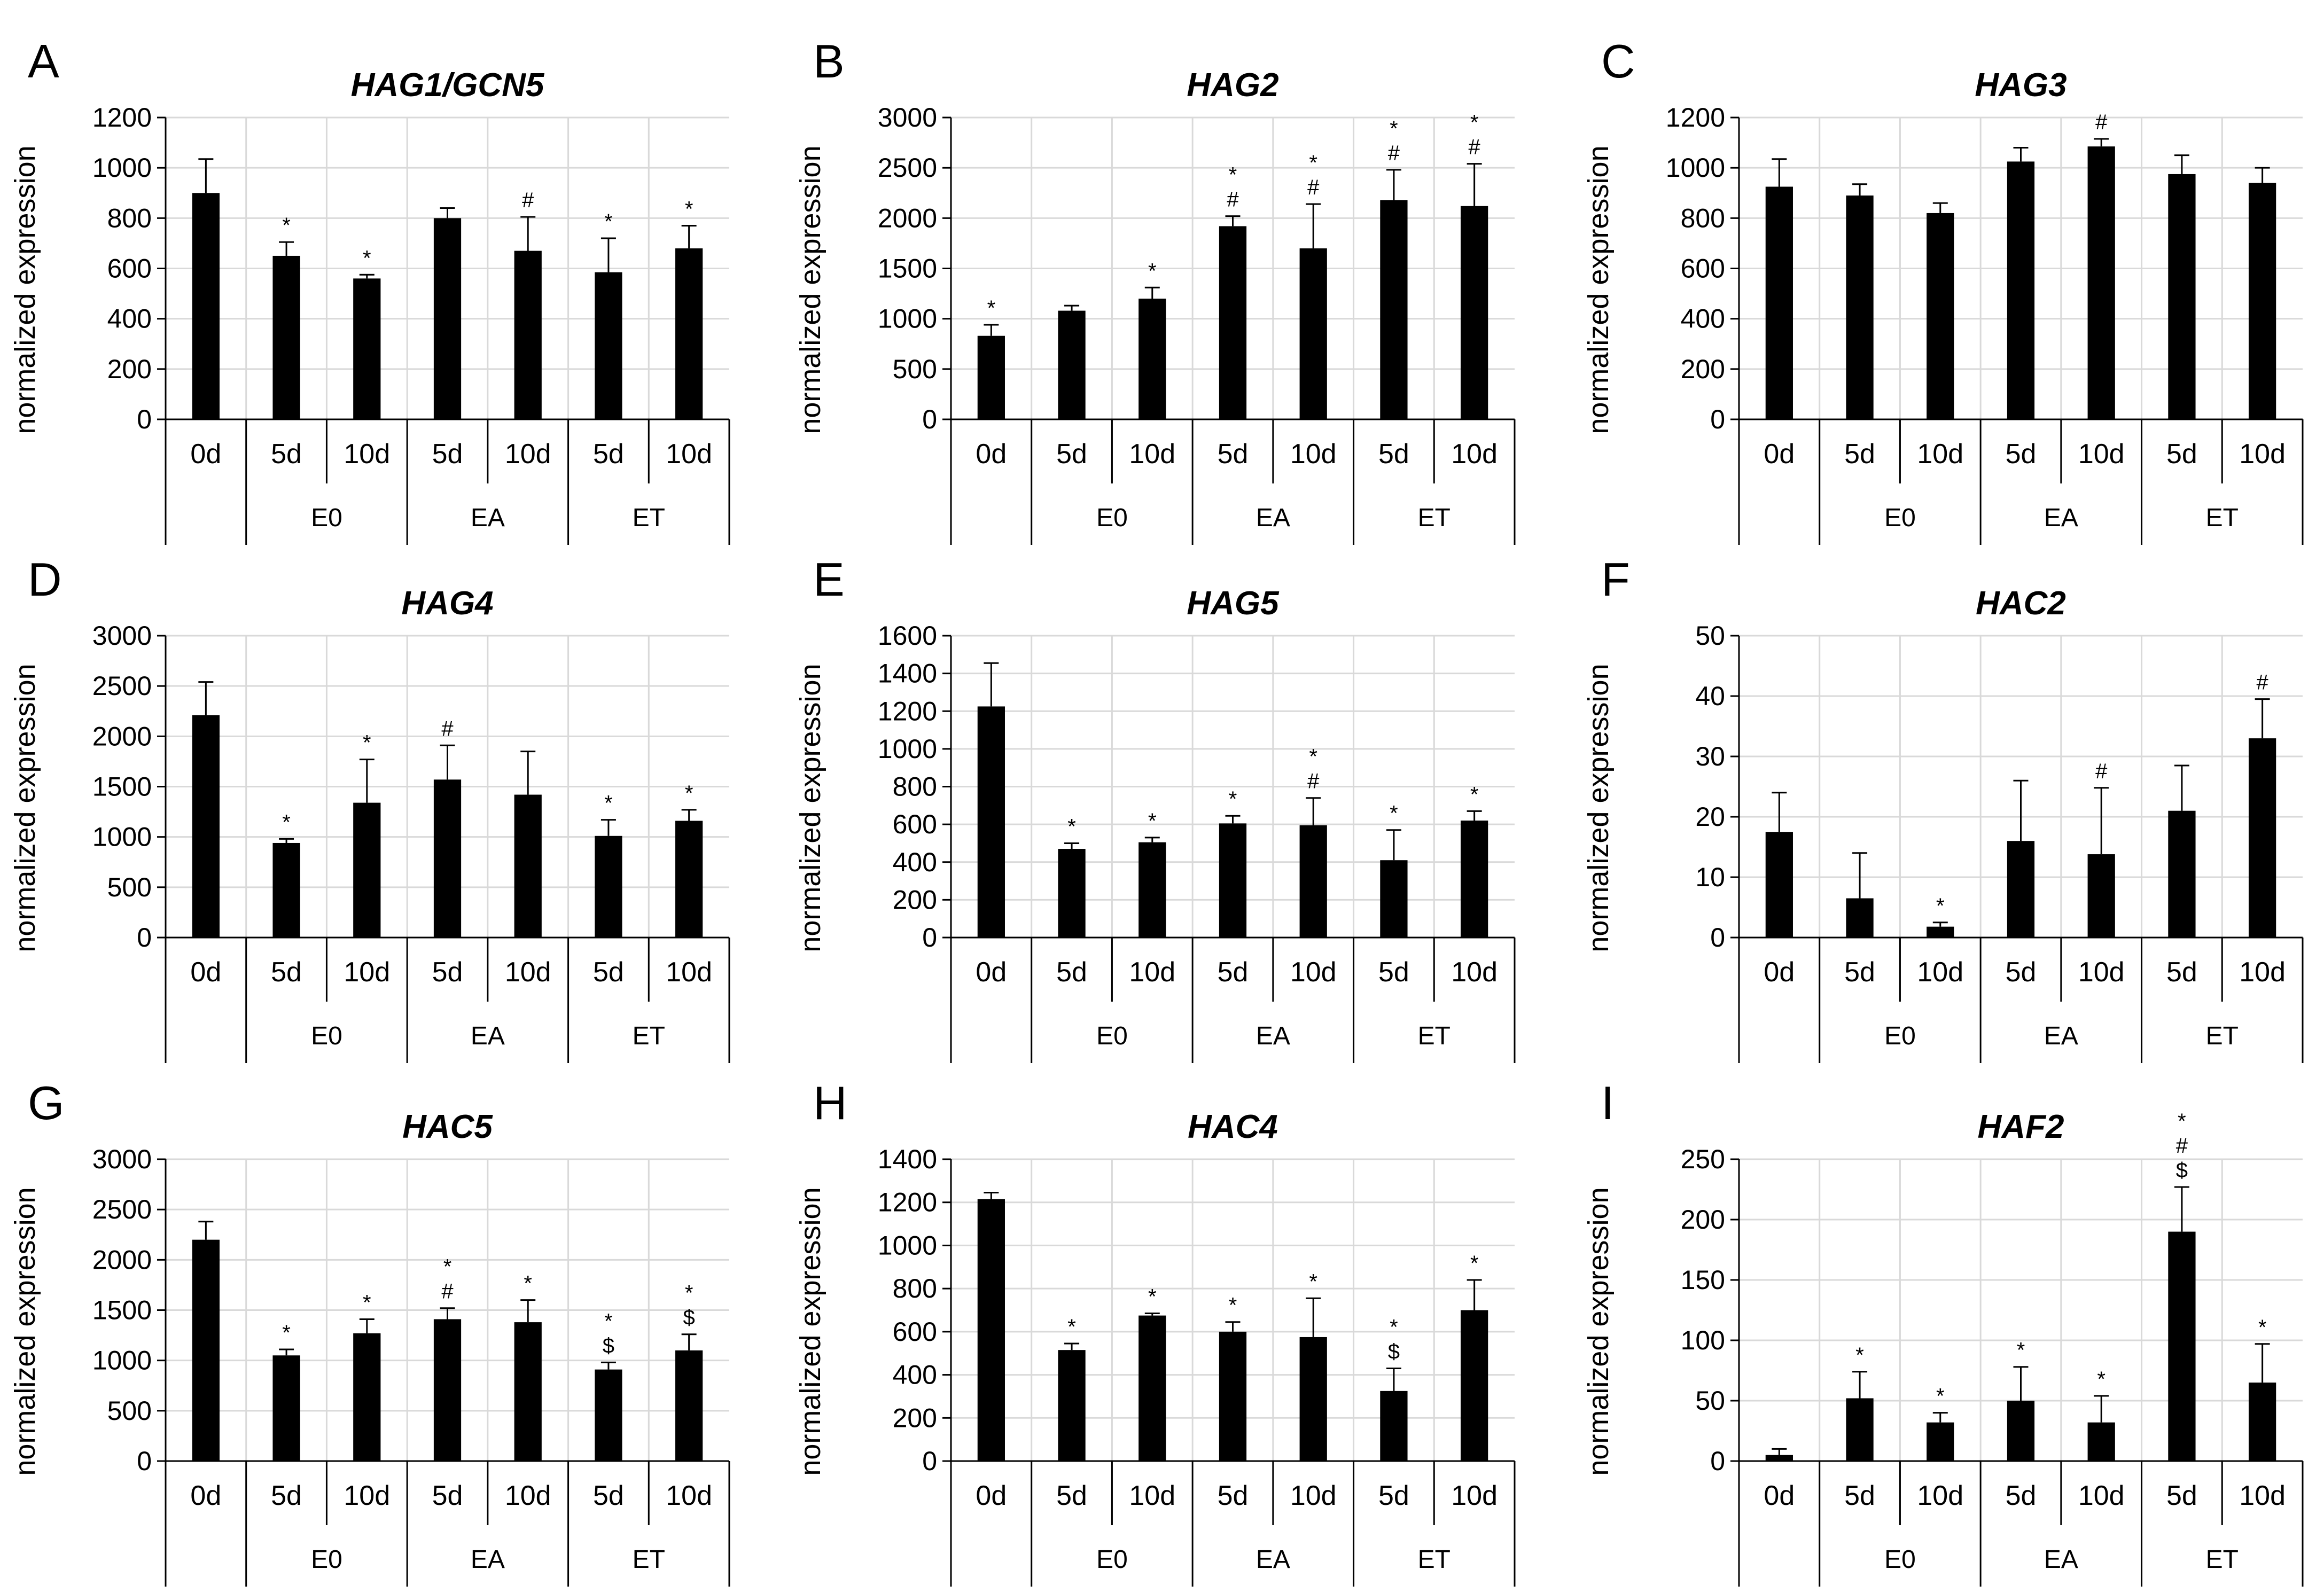 The height and width of the screenshot is (1593, 2324). I want to click on significance-mark-f-2-0: *, so click(1940, 906).